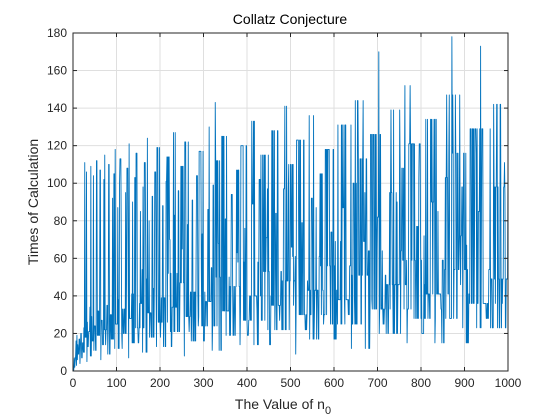 The height and width of the screenshot is (420, 560). I want to click on y-tick-label: 80, so click(61, 221).